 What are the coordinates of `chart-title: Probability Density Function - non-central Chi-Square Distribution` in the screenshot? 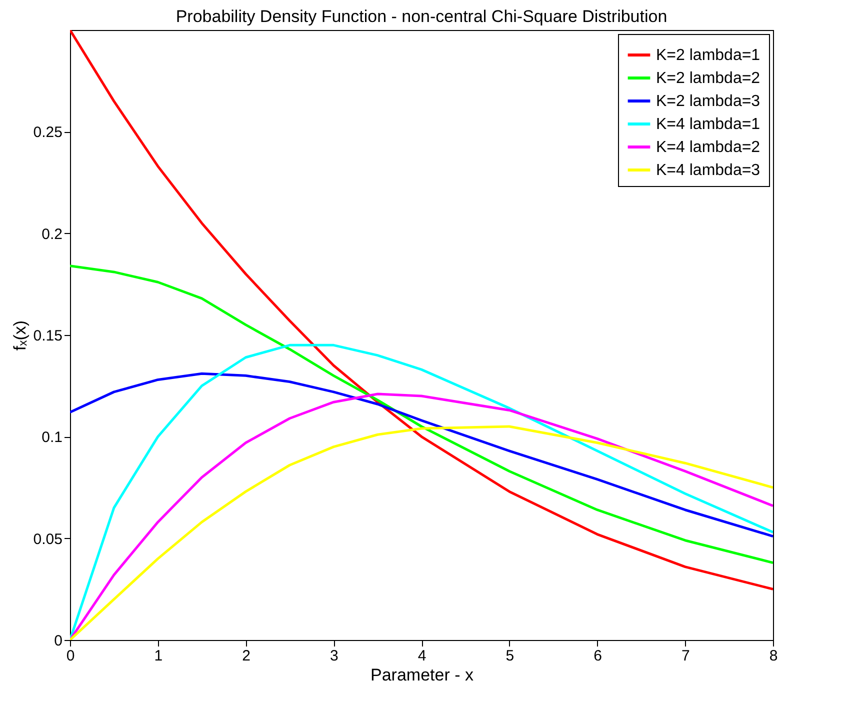 It's located at (422, 16).